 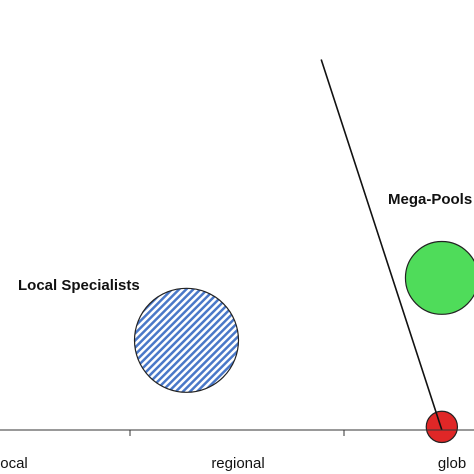 I want to click on annotation-label: Local Specialists, so click(x=79, y=285).